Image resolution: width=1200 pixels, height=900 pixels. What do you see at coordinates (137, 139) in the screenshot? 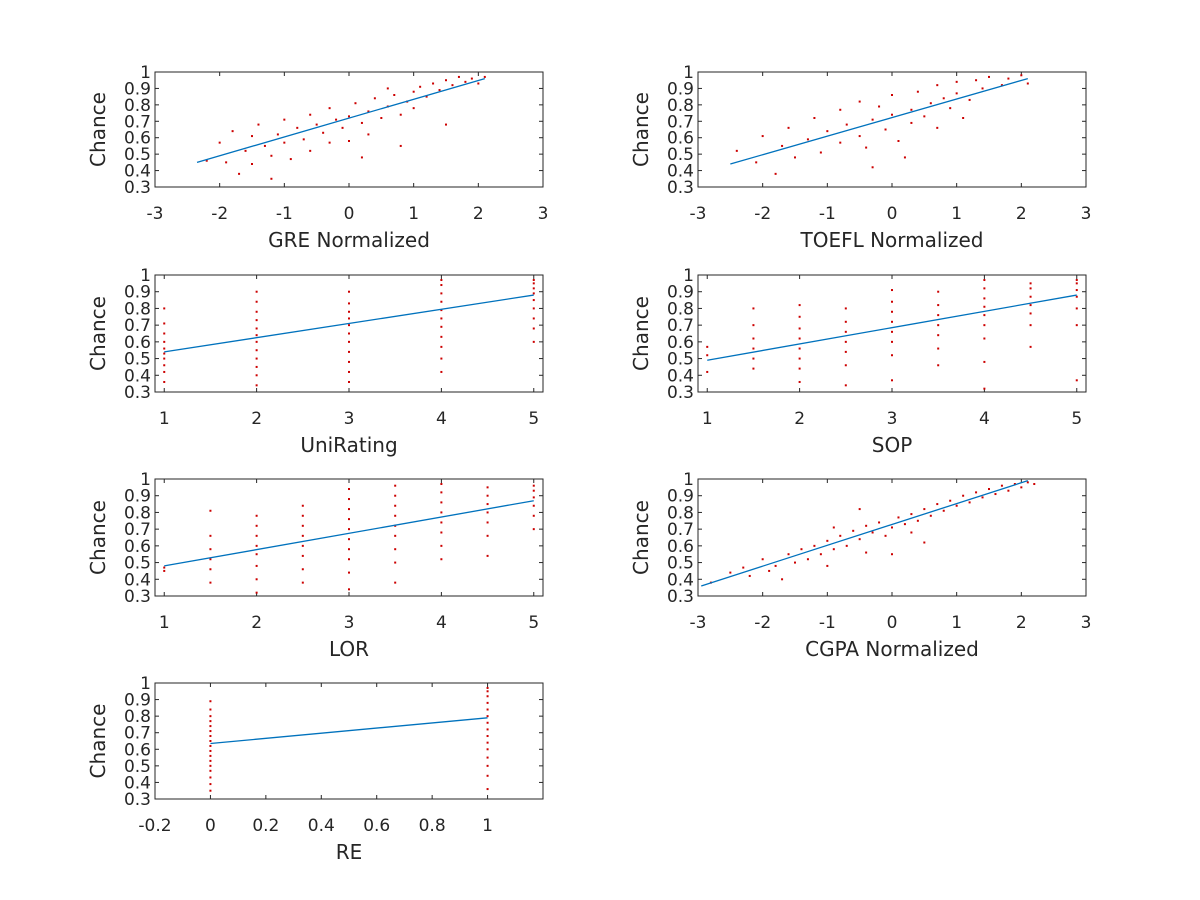
I see `y-tick-label: 0.6` at bounding box center [137, 139].